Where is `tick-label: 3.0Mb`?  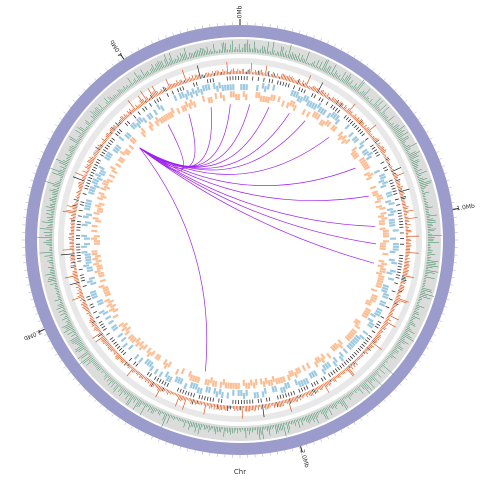
tick-label: 3.0Mb is located at coordinates (33, 335).